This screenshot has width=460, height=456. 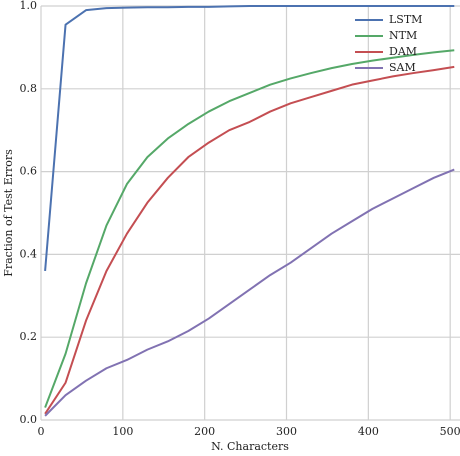 I want to click on y-tick-label: 0.4, so click(x=29, y=253).